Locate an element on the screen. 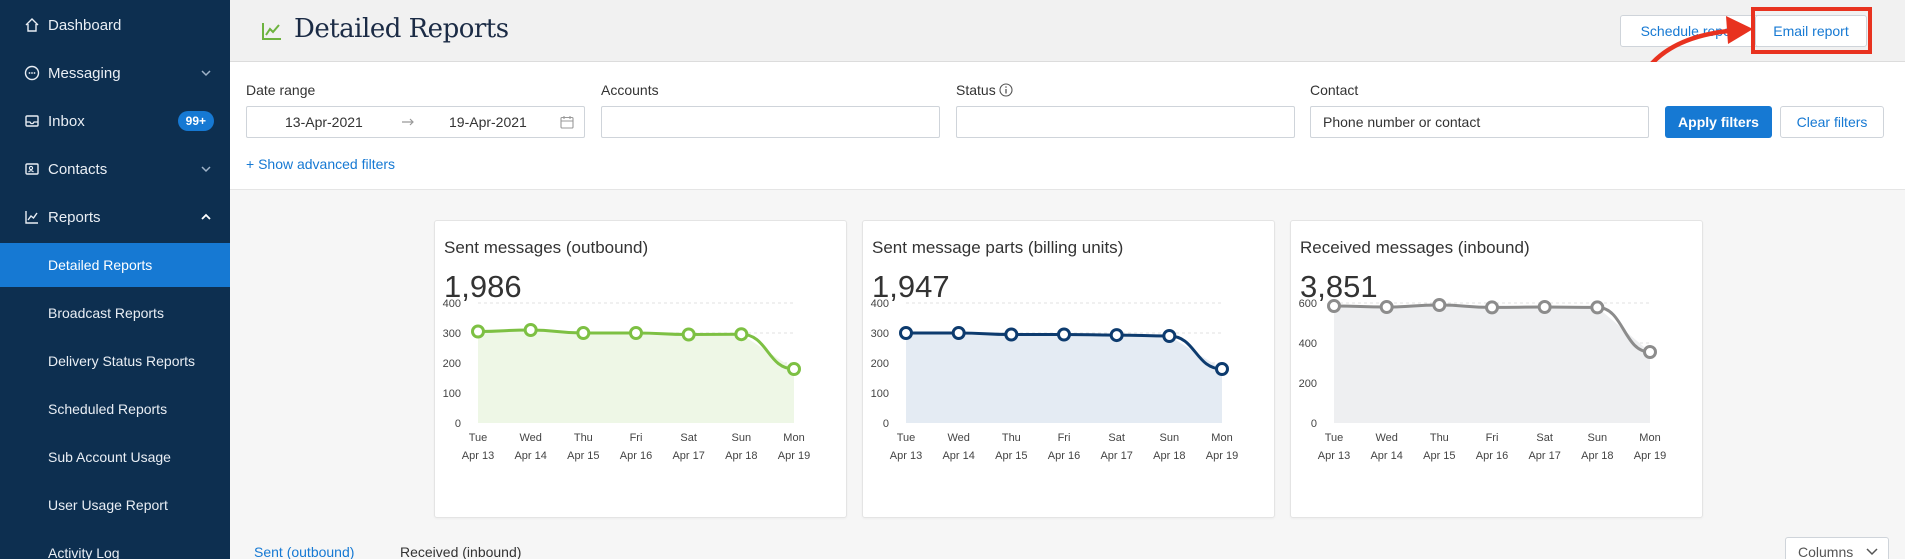 The height and width of the screenshot is (559, 1905). x-tick-date: Apr 15 is located at coordinates (583, 456).